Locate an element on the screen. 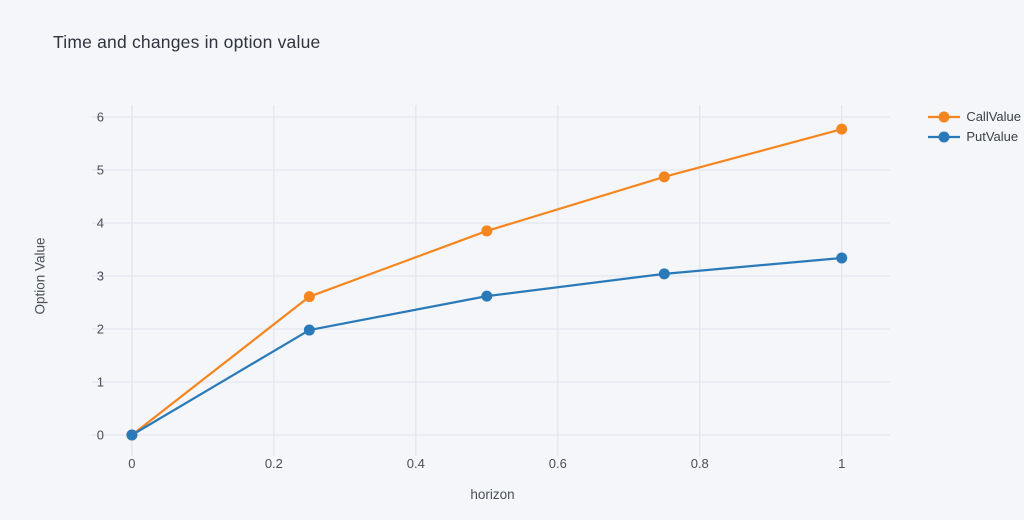  x-tick-label: 1 is located at coordinates (841, 463).